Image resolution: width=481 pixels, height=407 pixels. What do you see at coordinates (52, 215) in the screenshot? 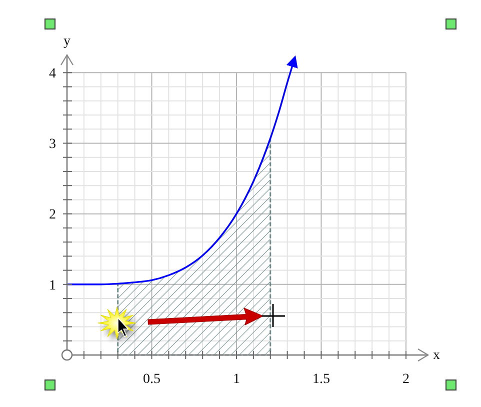
I see `y-tick-label: 2` at bounding box center [52, 215].